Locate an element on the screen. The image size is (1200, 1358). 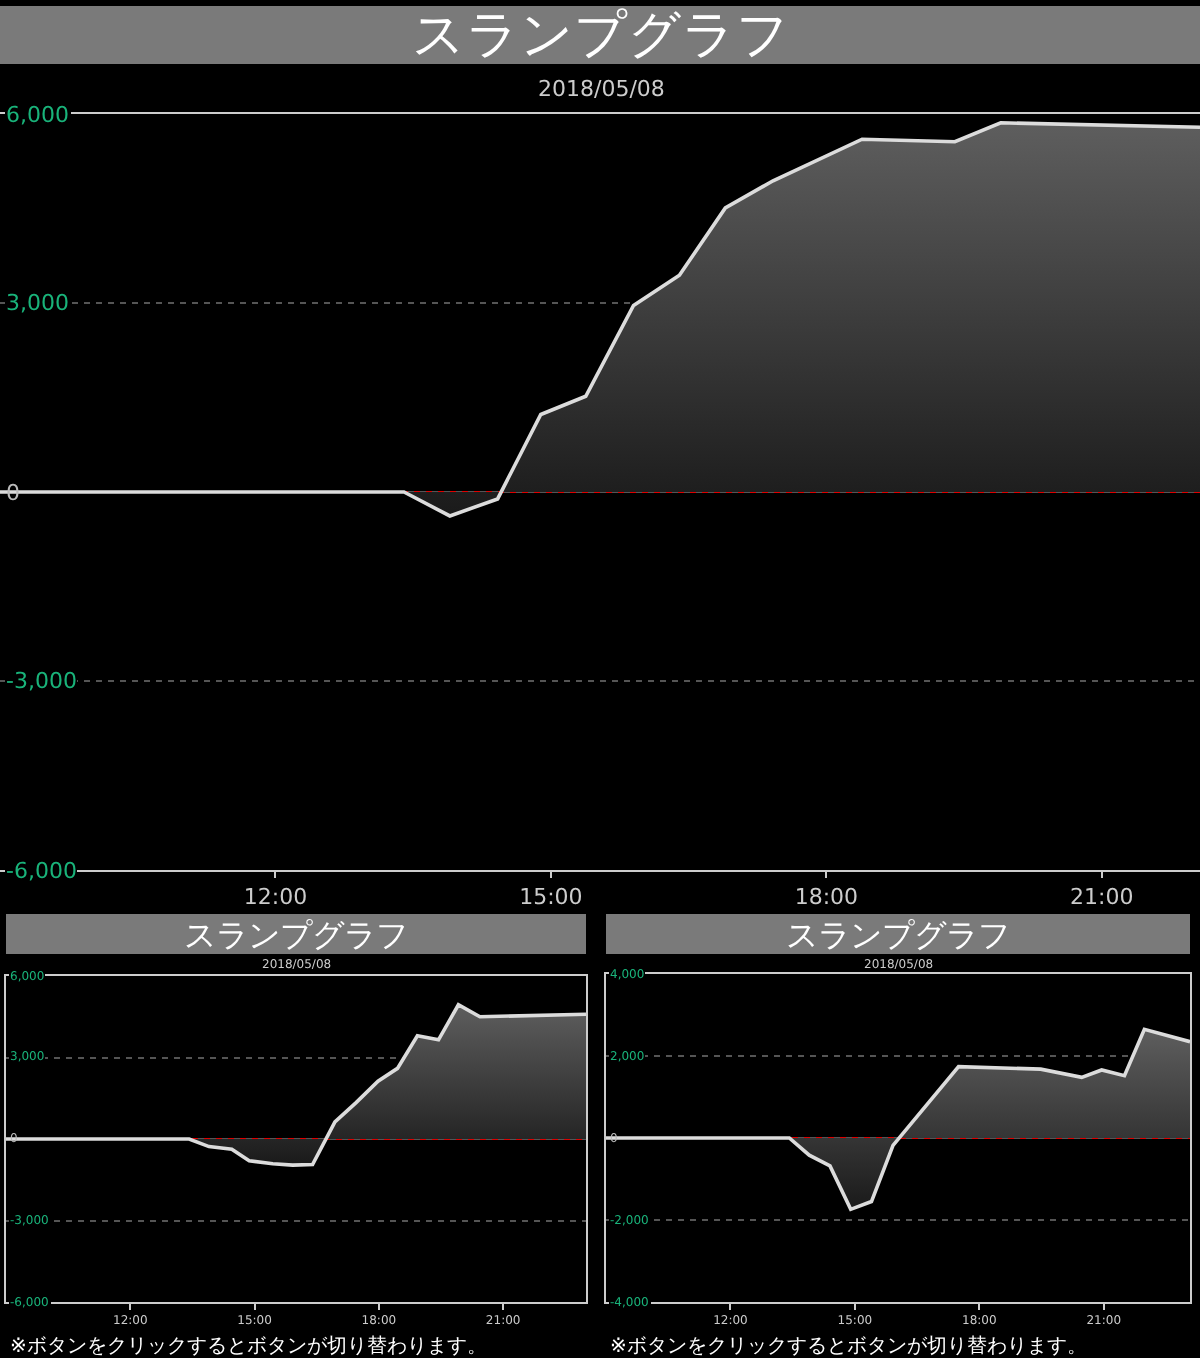
y-tick-label: -3,000 is located at coordinates (41, 681).